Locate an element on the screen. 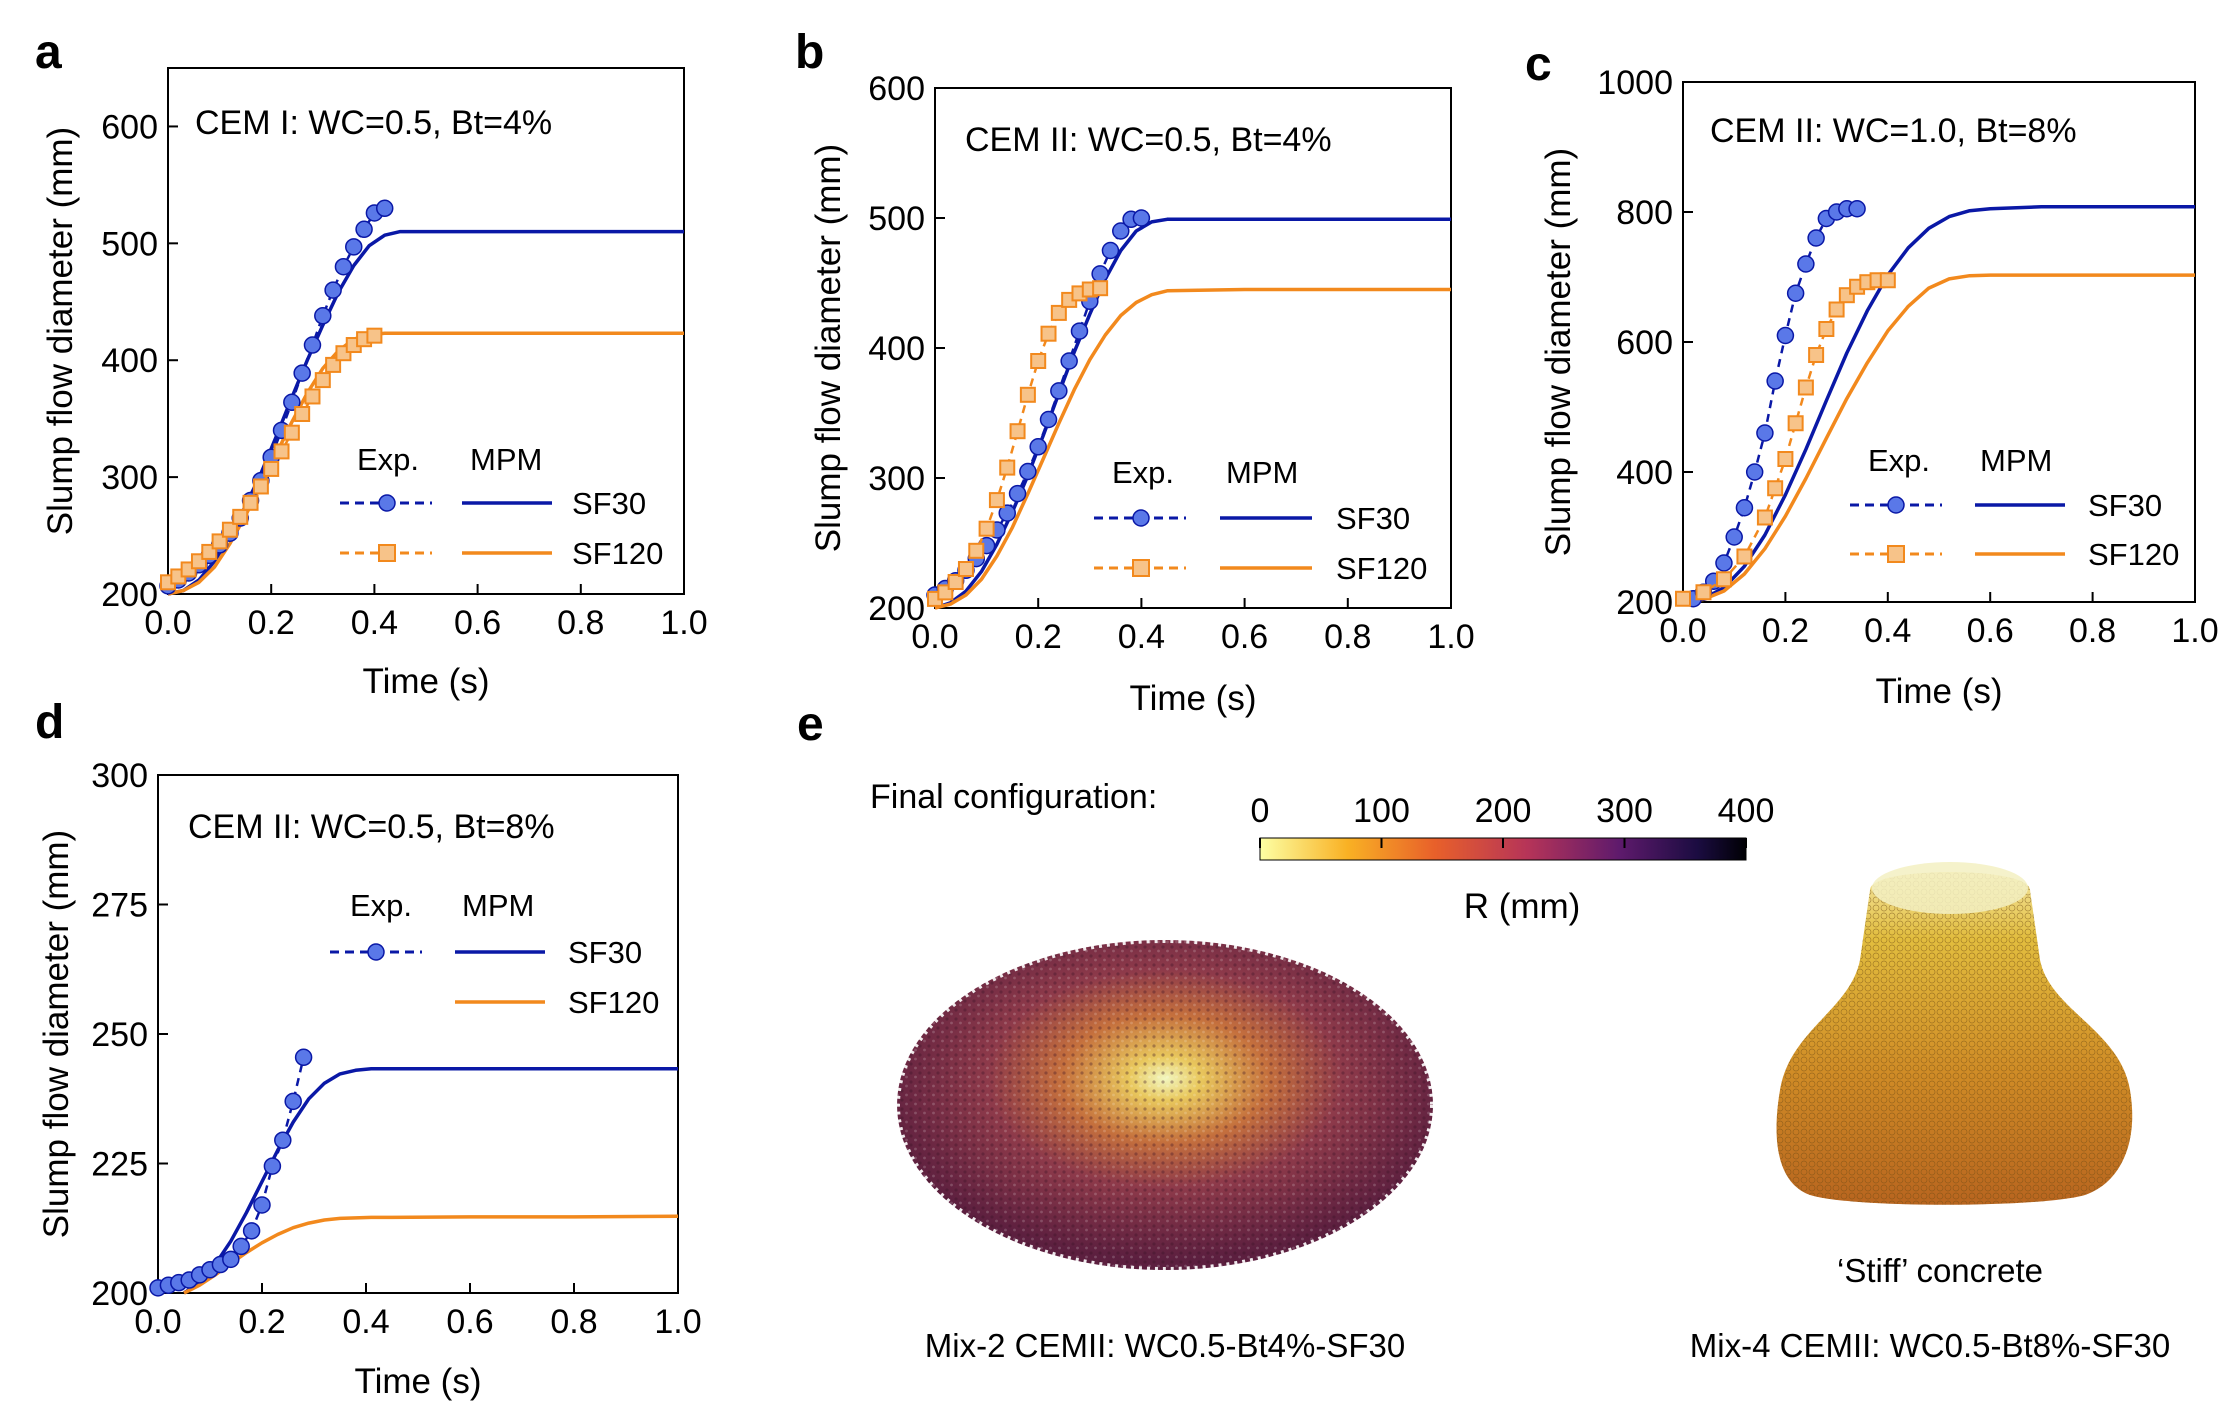  y-axis-label: Slump flow diameter (mm) is located at coordinates (56, 1034).